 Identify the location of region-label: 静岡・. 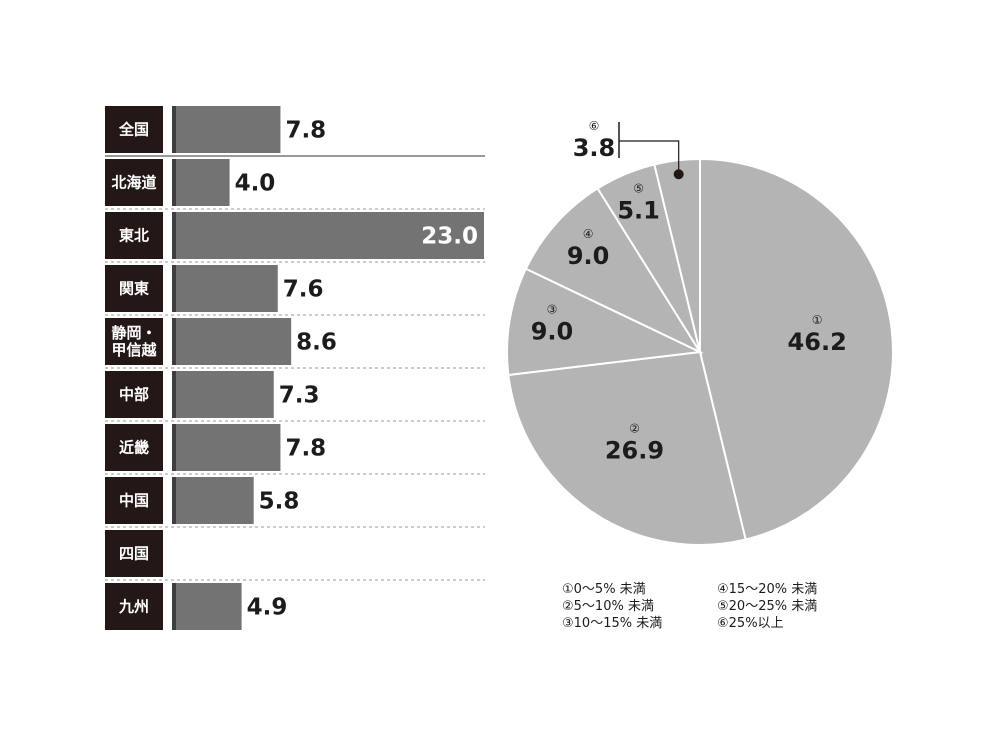
(133, 333).